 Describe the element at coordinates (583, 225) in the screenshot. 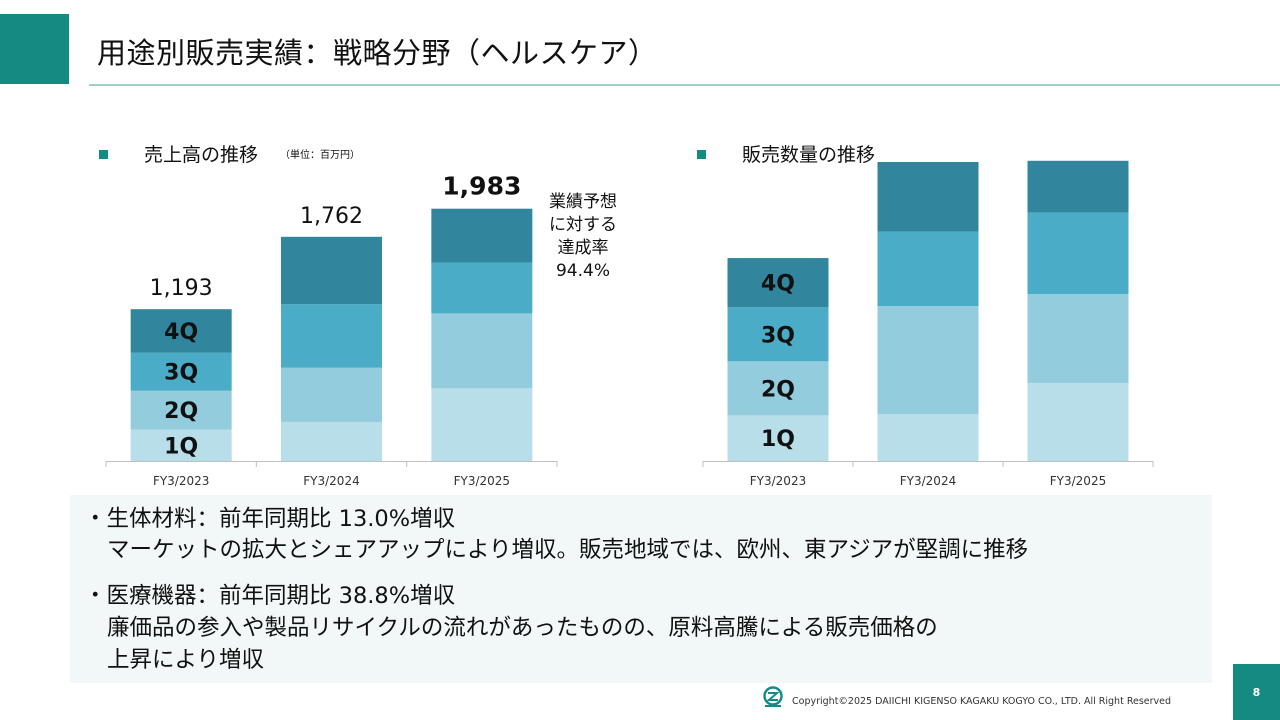

I see `forecast-achievement-note: に対する` at that location.